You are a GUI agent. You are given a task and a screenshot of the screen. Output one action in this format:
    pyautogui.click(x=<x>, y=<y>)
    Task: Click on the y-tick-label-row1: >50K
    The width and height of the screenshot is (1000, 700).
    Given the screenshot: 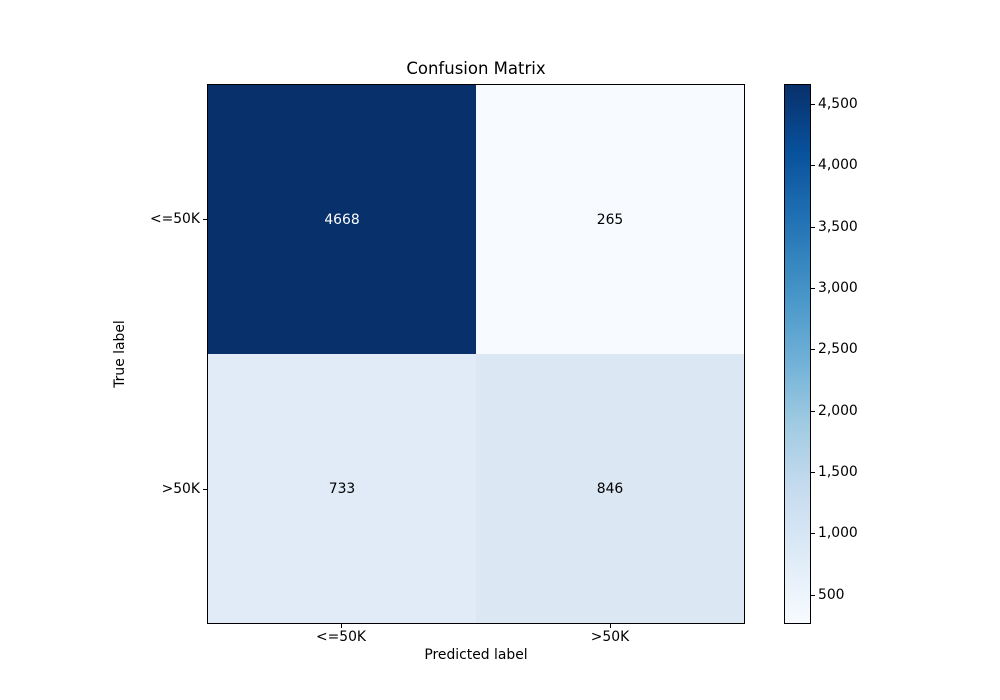 What is the action you would take?
    pyautogui.click(x=180, y=488)
    